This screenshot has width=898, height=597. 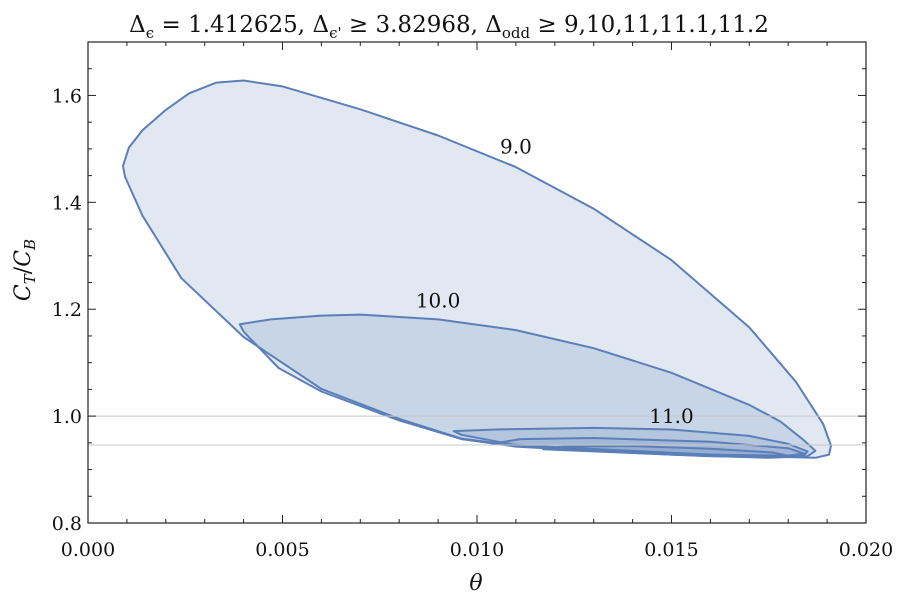 What do you see at coordinates (137, 25) in the screenshot?
I see `title-delta-eps: Δ` at bounding box center [137, 25].